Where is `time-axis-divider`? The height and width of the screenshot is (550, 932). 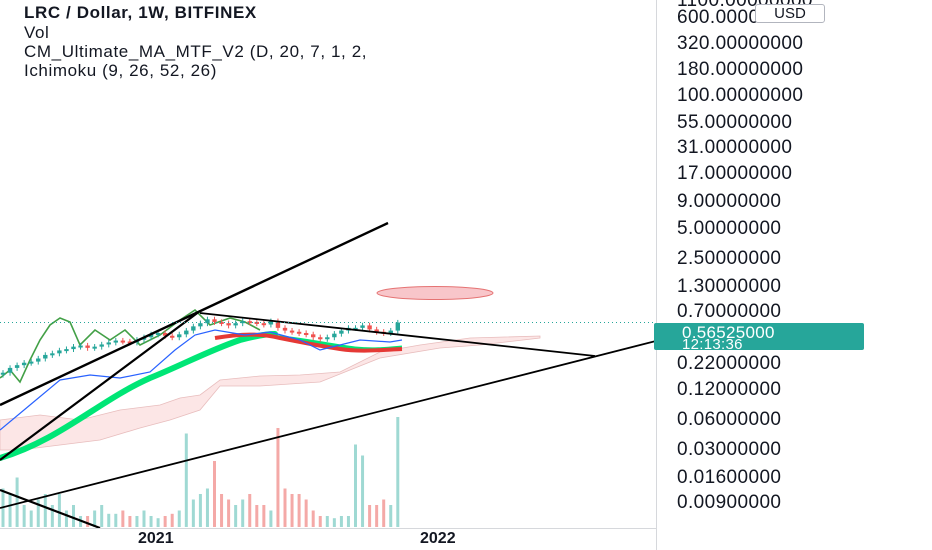 time-axis-divider is located at coordinates (328, 528).